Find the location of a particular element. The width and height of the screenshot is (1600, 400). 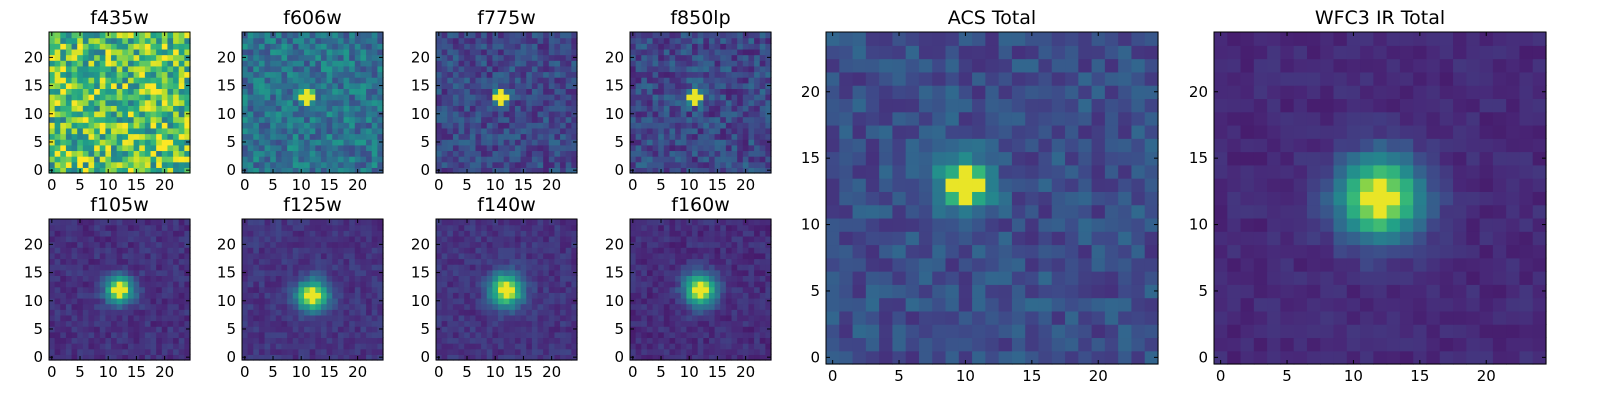

x-tick-label: 15 is located at coordinates (329, 185).